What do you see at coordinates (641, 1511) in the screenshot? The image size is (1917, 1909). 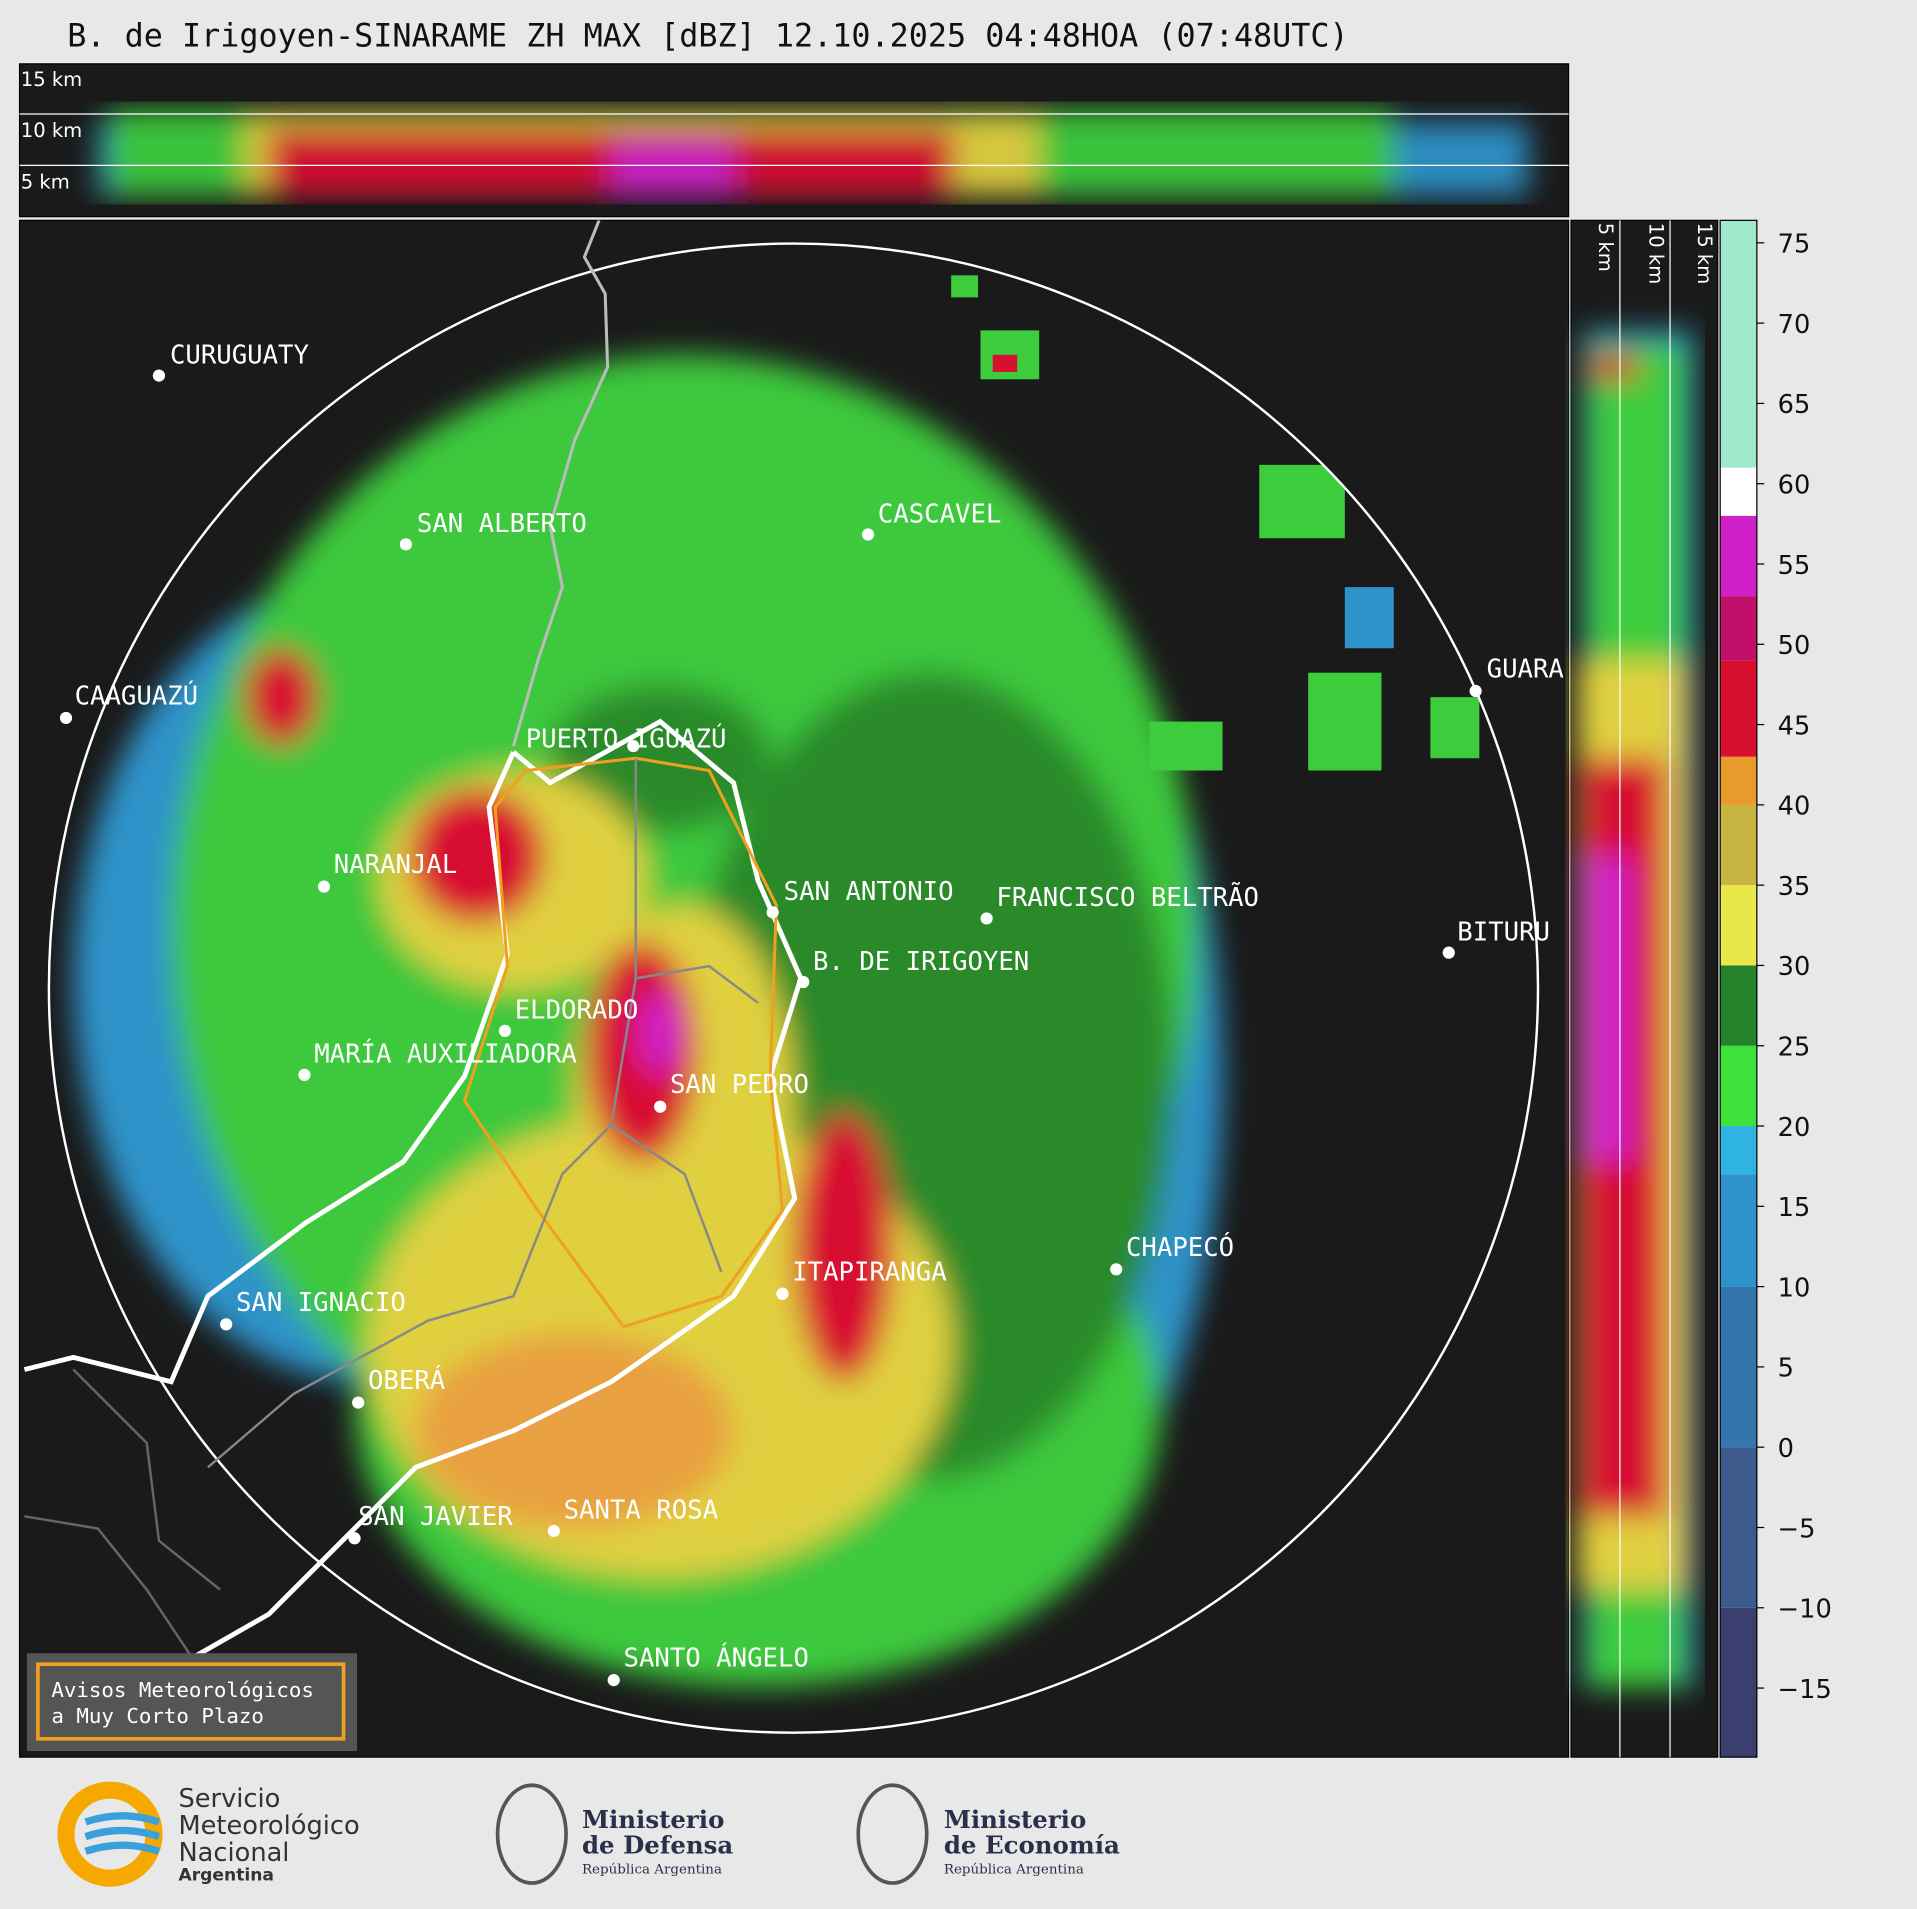 I see `city-label: SANTA ROSA` at bounding box center [641, 1511].